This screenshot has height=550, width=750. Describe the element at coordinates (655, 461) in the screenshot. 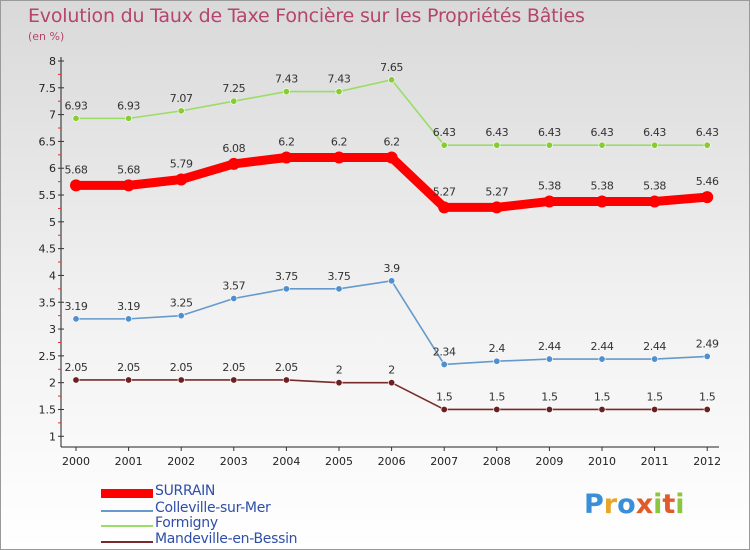

I see `x-tick-label: 2011` at that location.